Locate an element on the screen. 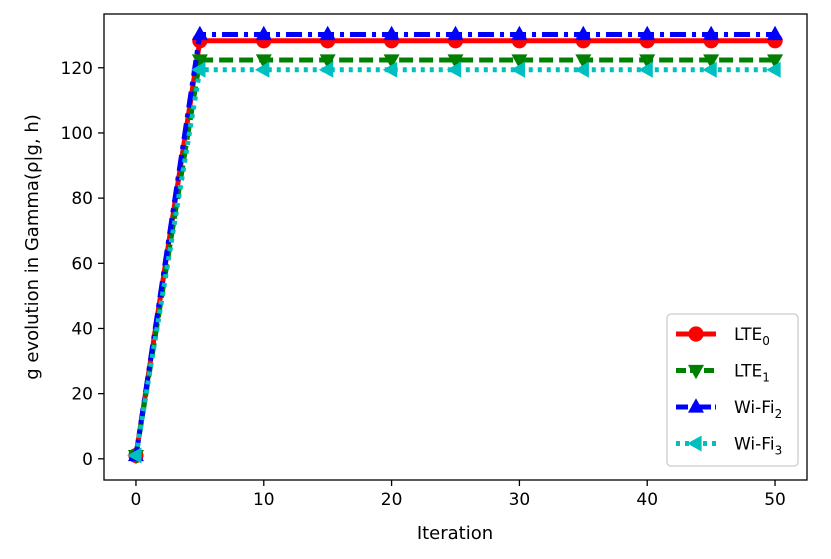  legend-entry: Wi-Fi3 is located at coordinates (729, 446).